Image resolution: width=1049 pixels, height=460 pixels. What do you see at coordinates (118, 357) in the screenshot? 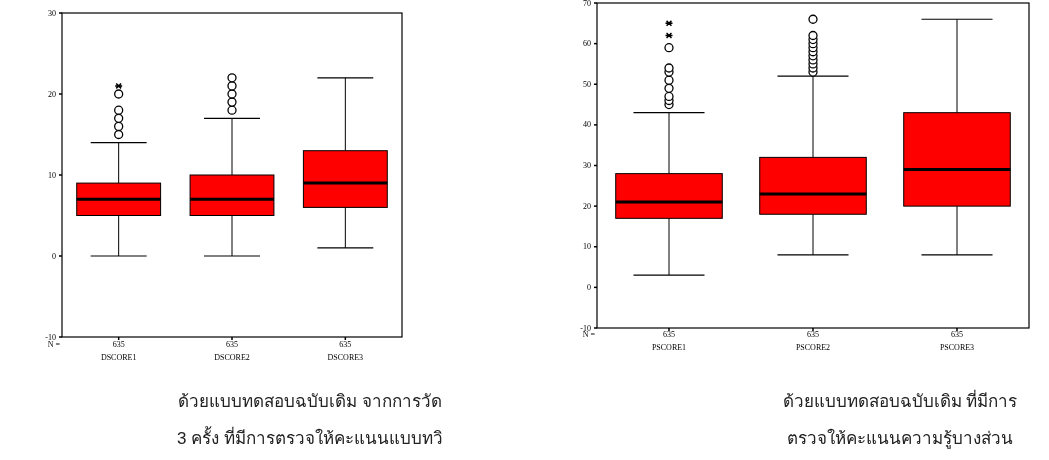
I see `x-tick-label: DSCORE1` at bounding box center [118, 357].